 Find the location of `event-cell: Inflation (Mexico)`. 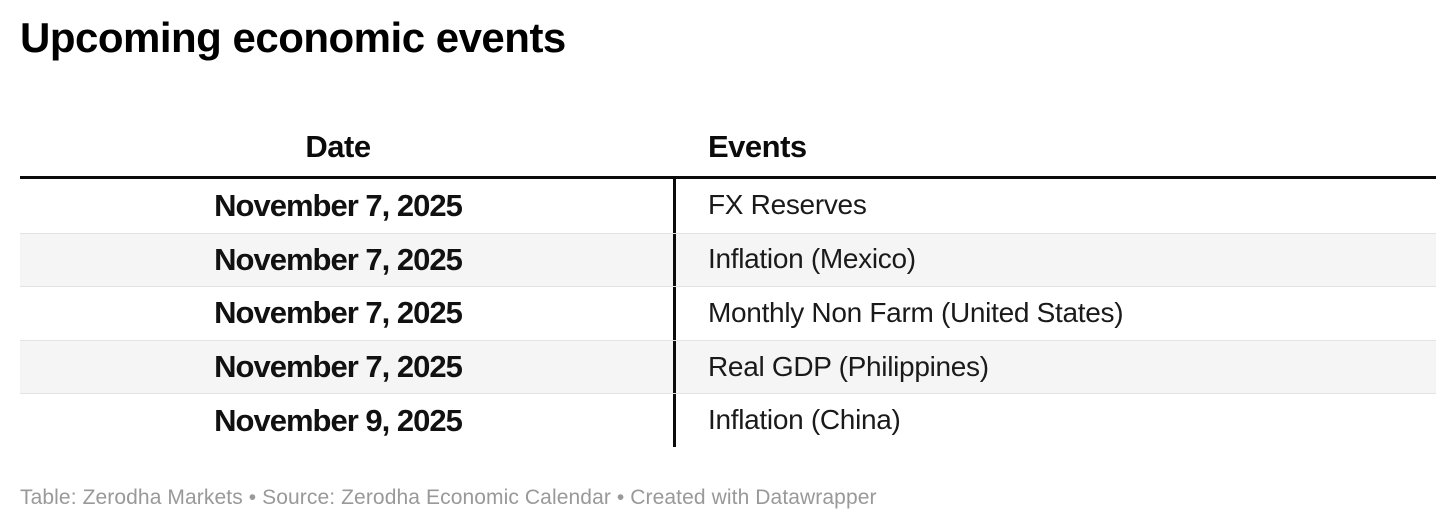

event-cell: Inflation (Mexico) is located at coordinates (1054, 260).